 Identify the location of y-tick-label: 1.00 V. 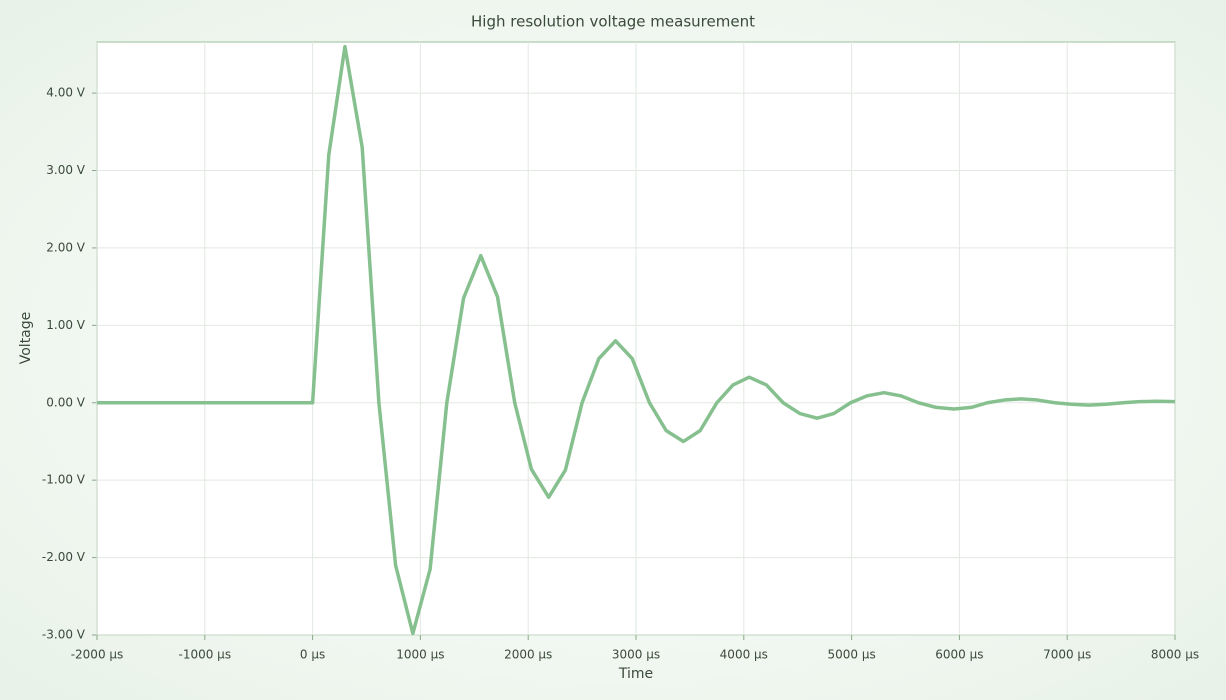
(66, 325).